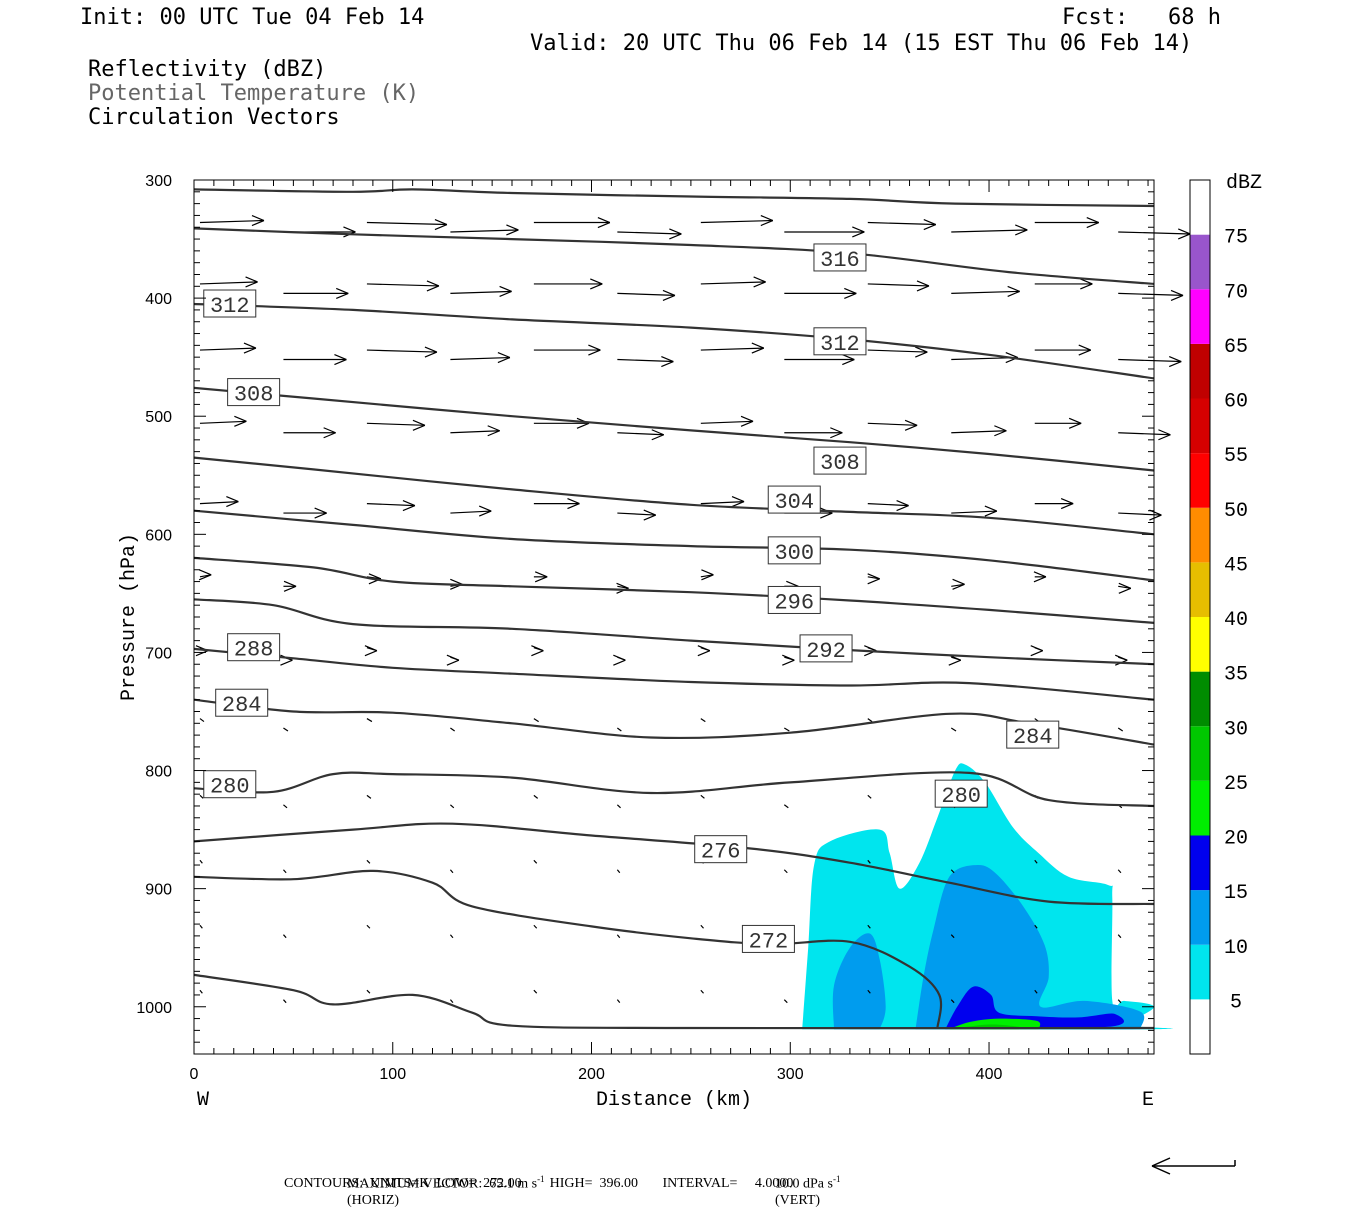 The image size is (1350, 1209). I want to click on colorbar-label-5: 5, so click(1236, 1002).